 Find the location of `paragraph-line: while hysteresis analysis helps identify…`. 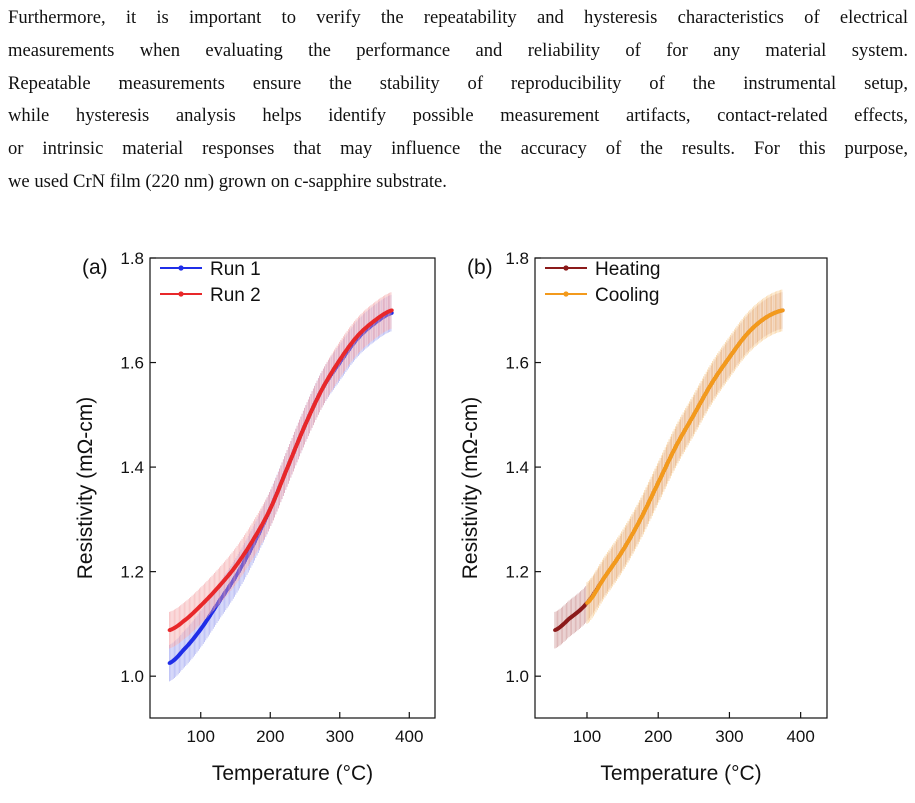

paragraph-line: while hysteresis analysis helps identify… is located at coordinates (458, 116).